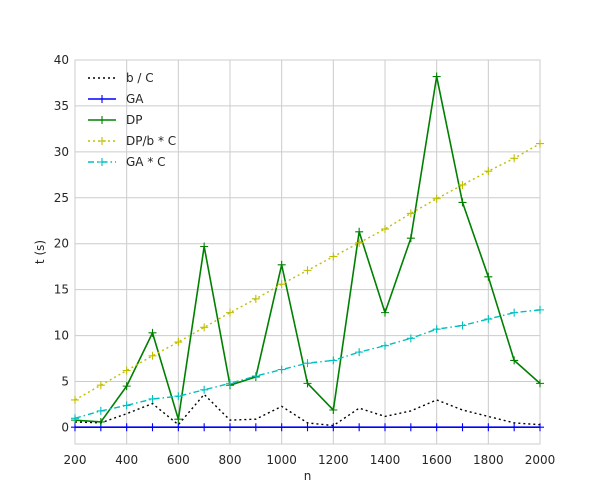 This screenshot has width=600, height=500. Describe the element at coordinates (126, 460) in the screenshot. I see `x-tick-label: 400` at that location.